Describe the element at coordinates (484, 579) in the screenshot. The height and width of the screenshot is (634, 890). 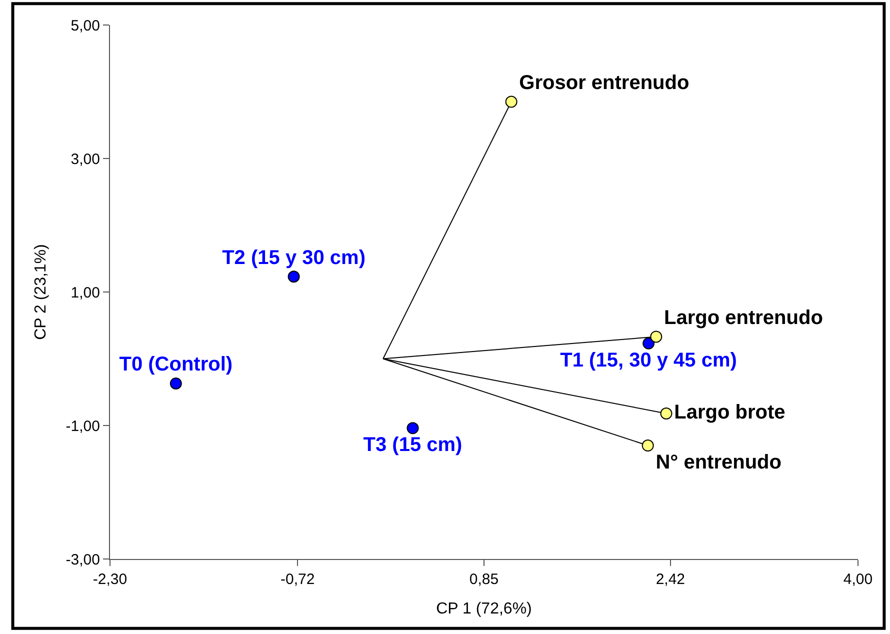
I see `x-tick-label: 0,85` at that location.